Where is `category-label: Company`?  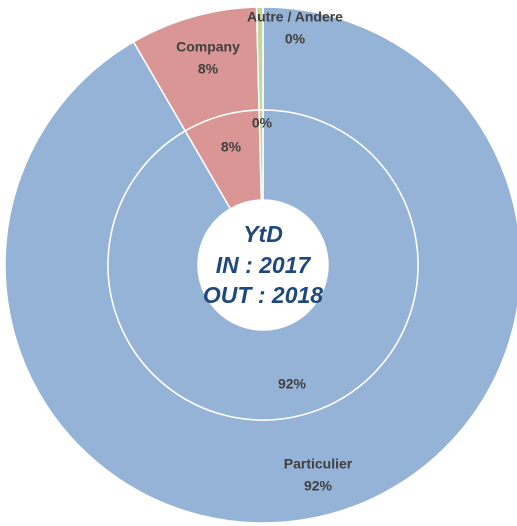
category-label: Company is located at coordinates (208, 47).